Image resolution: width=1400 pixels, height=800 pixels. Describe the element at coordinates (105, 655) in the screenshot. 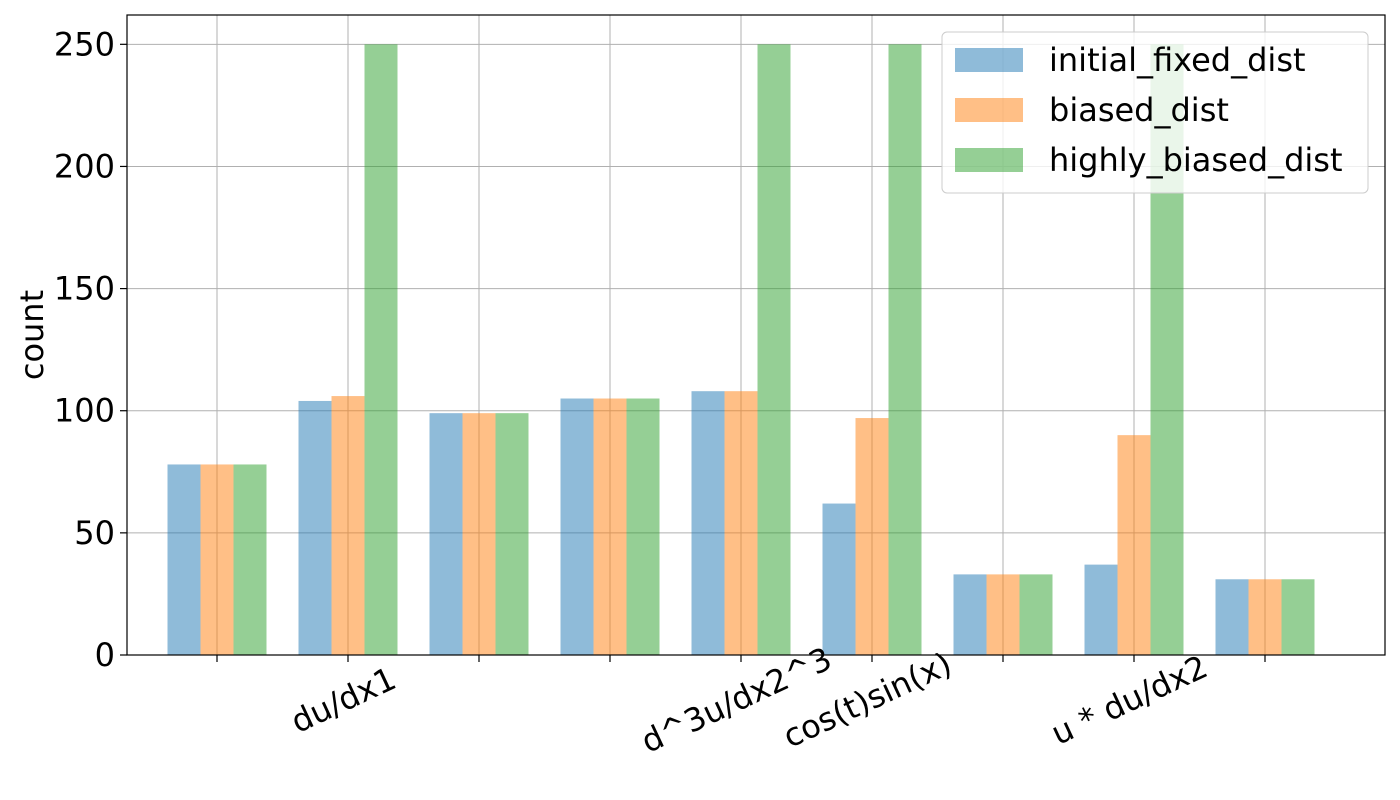

I see `y-tick-label: 0` at that location.